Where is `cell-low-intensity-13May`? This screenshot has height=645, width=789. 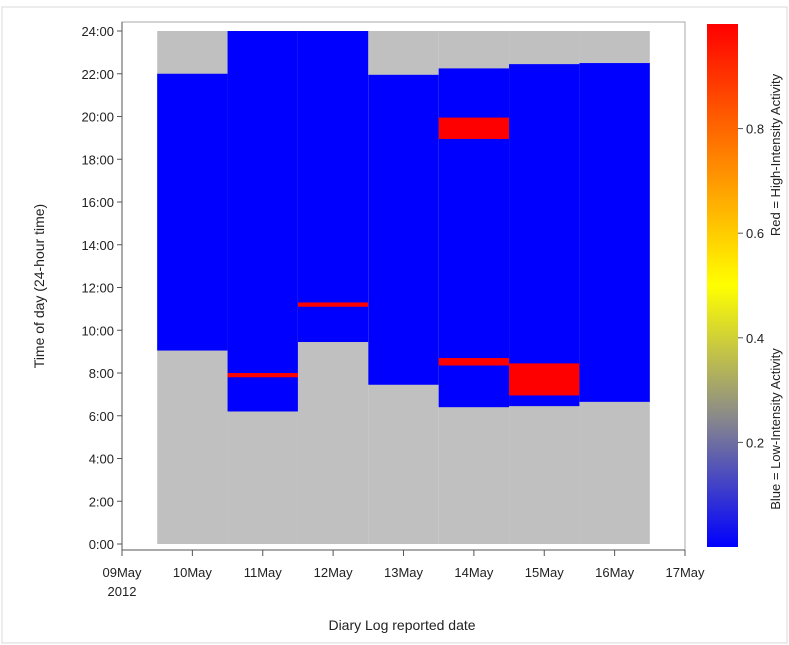 cell-low-intensity-13May is located at coordinates (403, 229).